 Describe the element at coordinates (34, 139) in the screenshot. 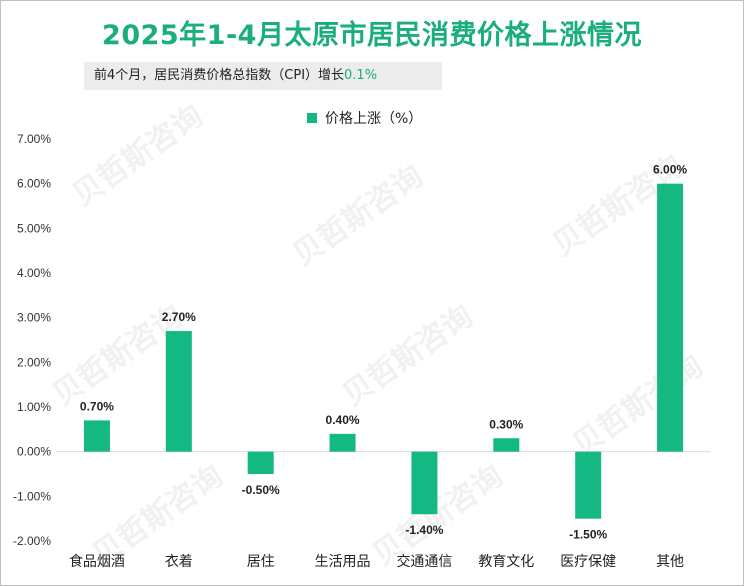

I see `y-tick-label: 7.00%` at that location.